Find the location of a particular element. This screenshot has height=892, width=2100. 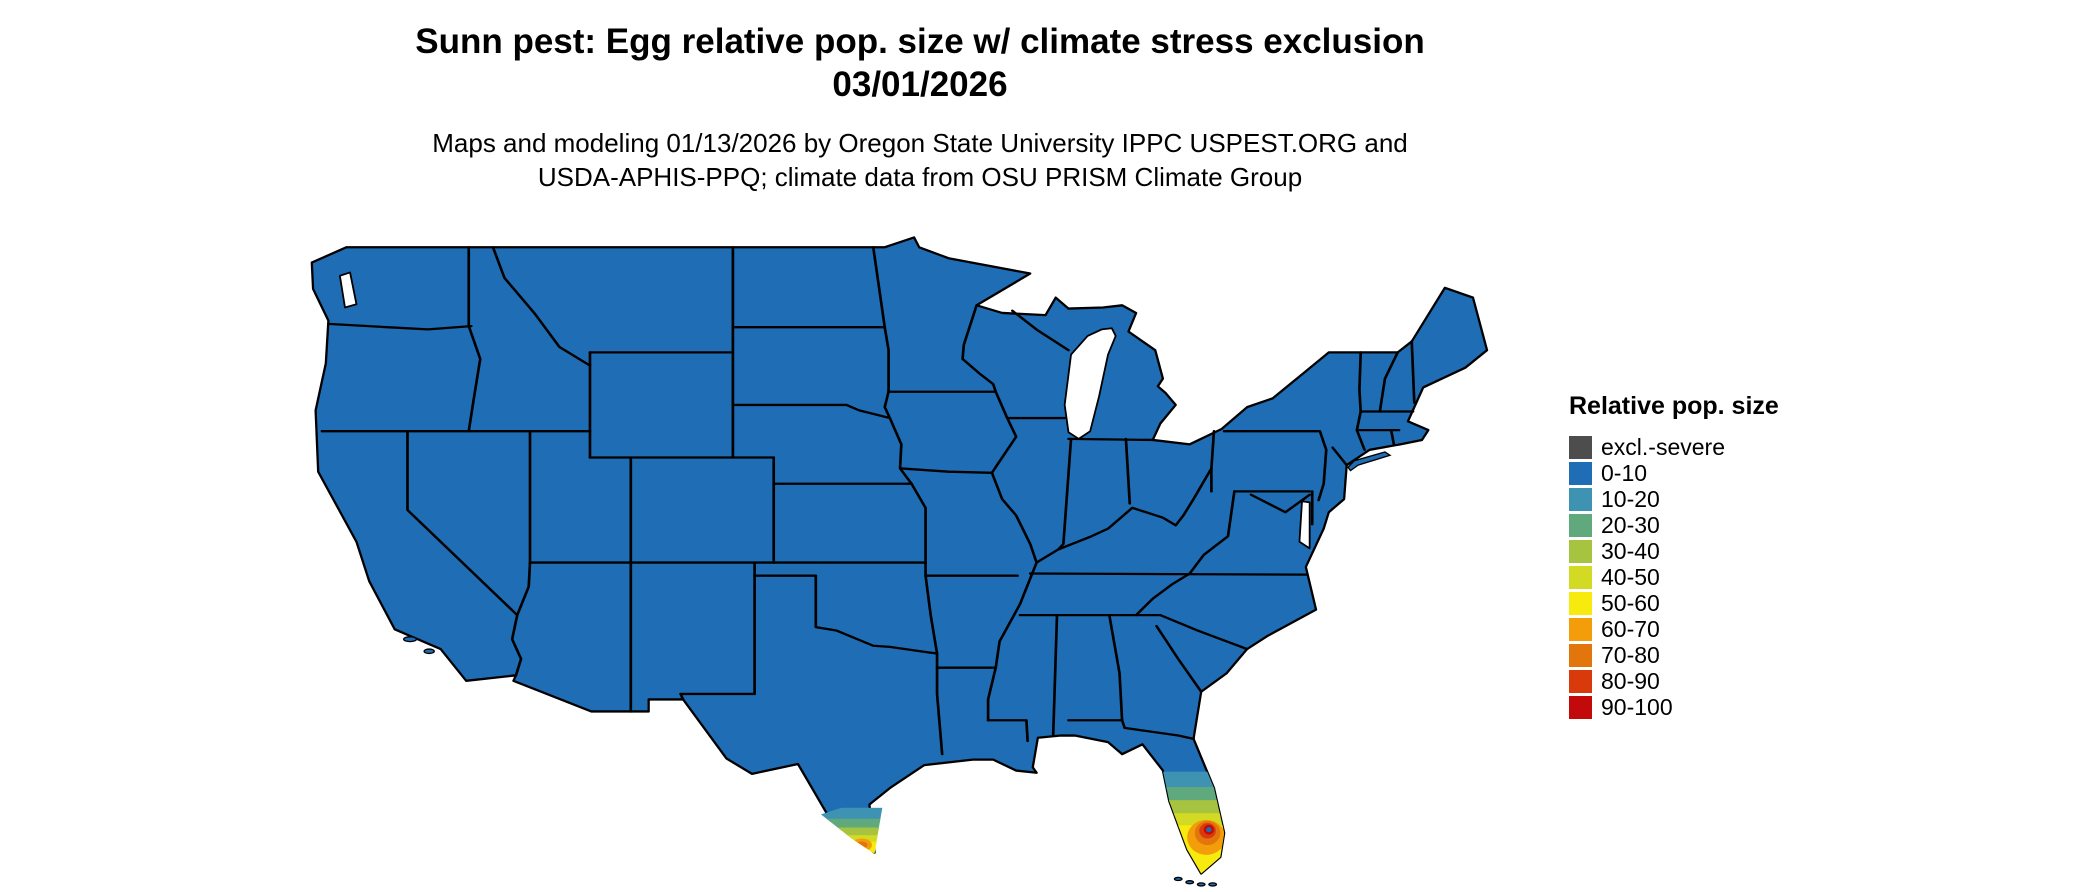

long-island is located at coordinates (1369, 461).